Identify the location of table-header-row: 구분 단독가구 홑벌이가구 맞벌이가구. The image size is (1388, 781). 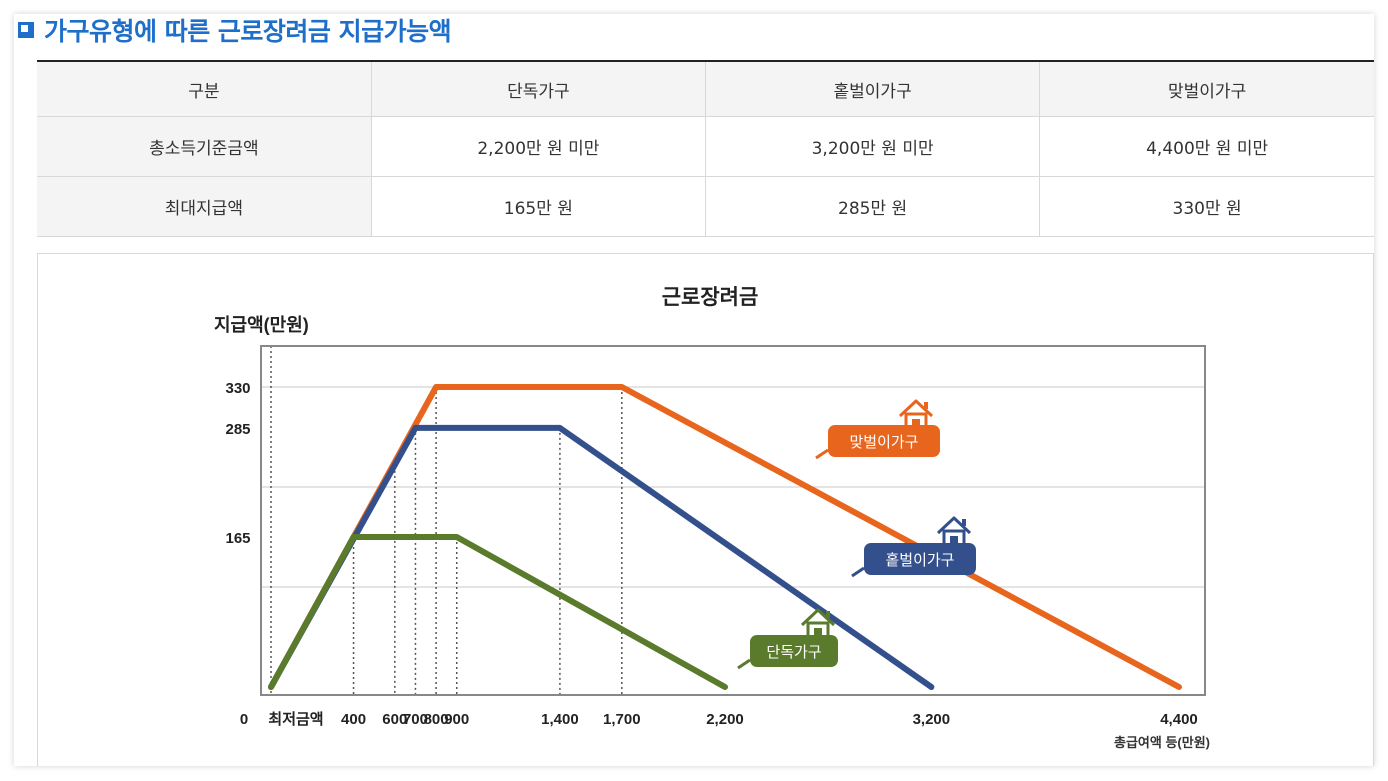
(705, 89).